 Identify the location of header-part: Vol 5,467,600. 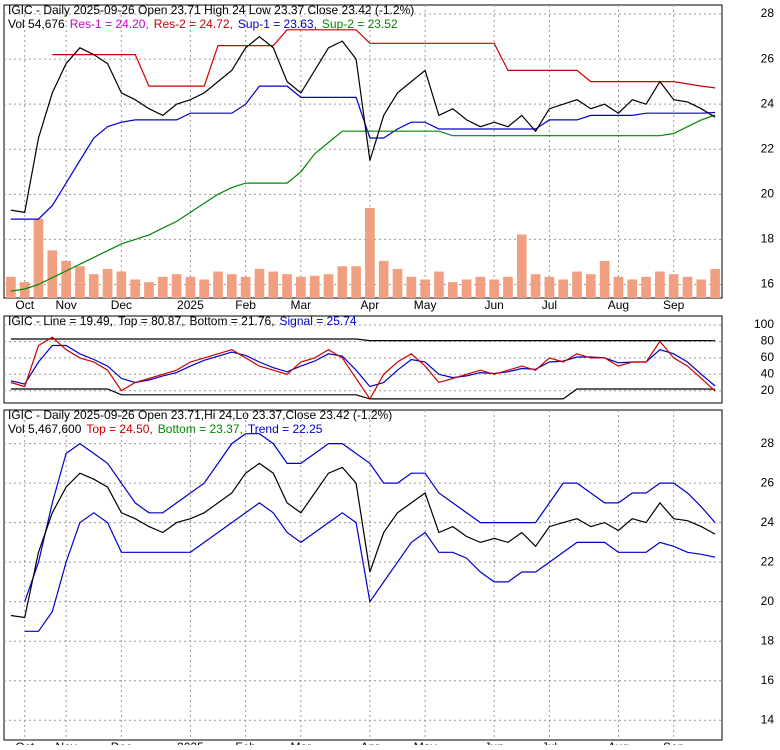
(45, 429).